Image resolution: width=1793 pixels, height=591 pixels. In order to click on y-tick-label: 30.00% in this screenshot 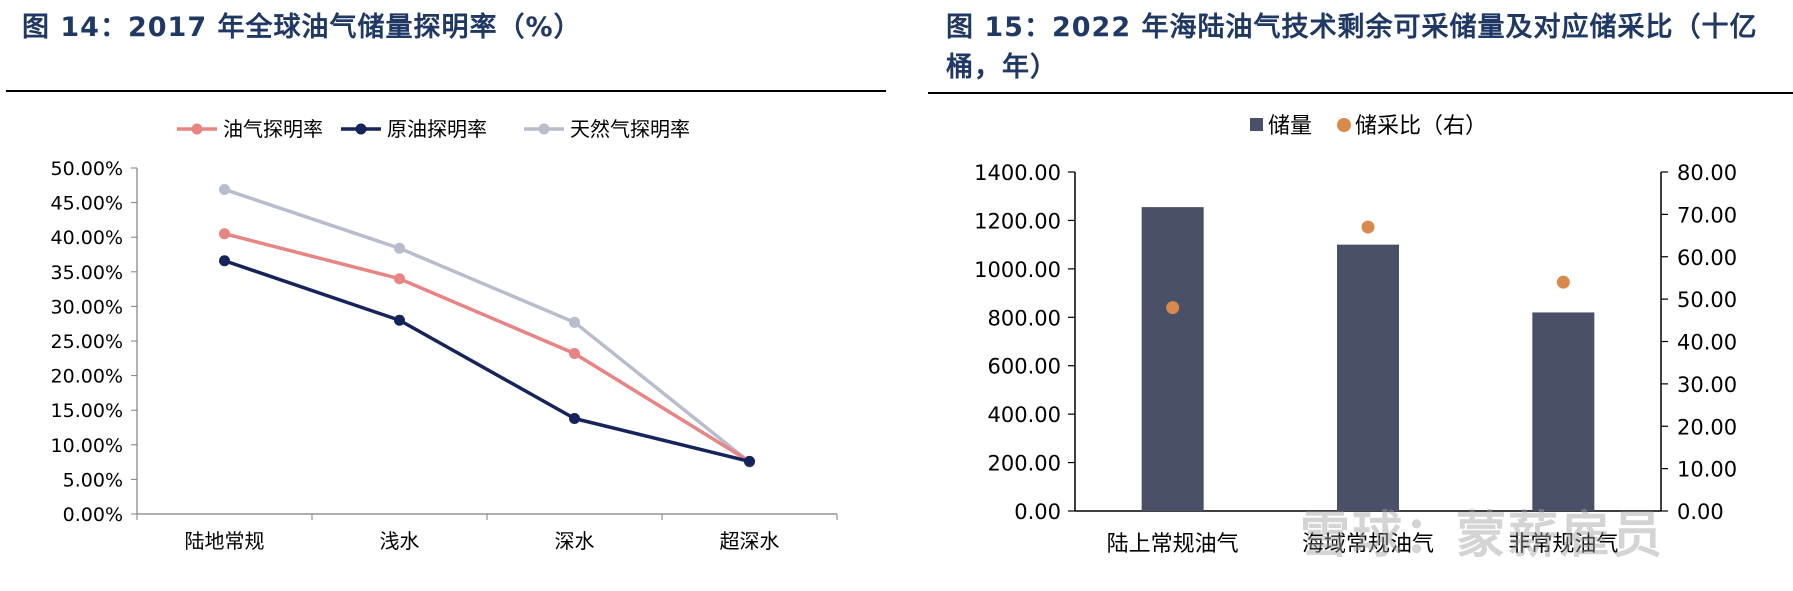, I will do `click(87, 307)`.